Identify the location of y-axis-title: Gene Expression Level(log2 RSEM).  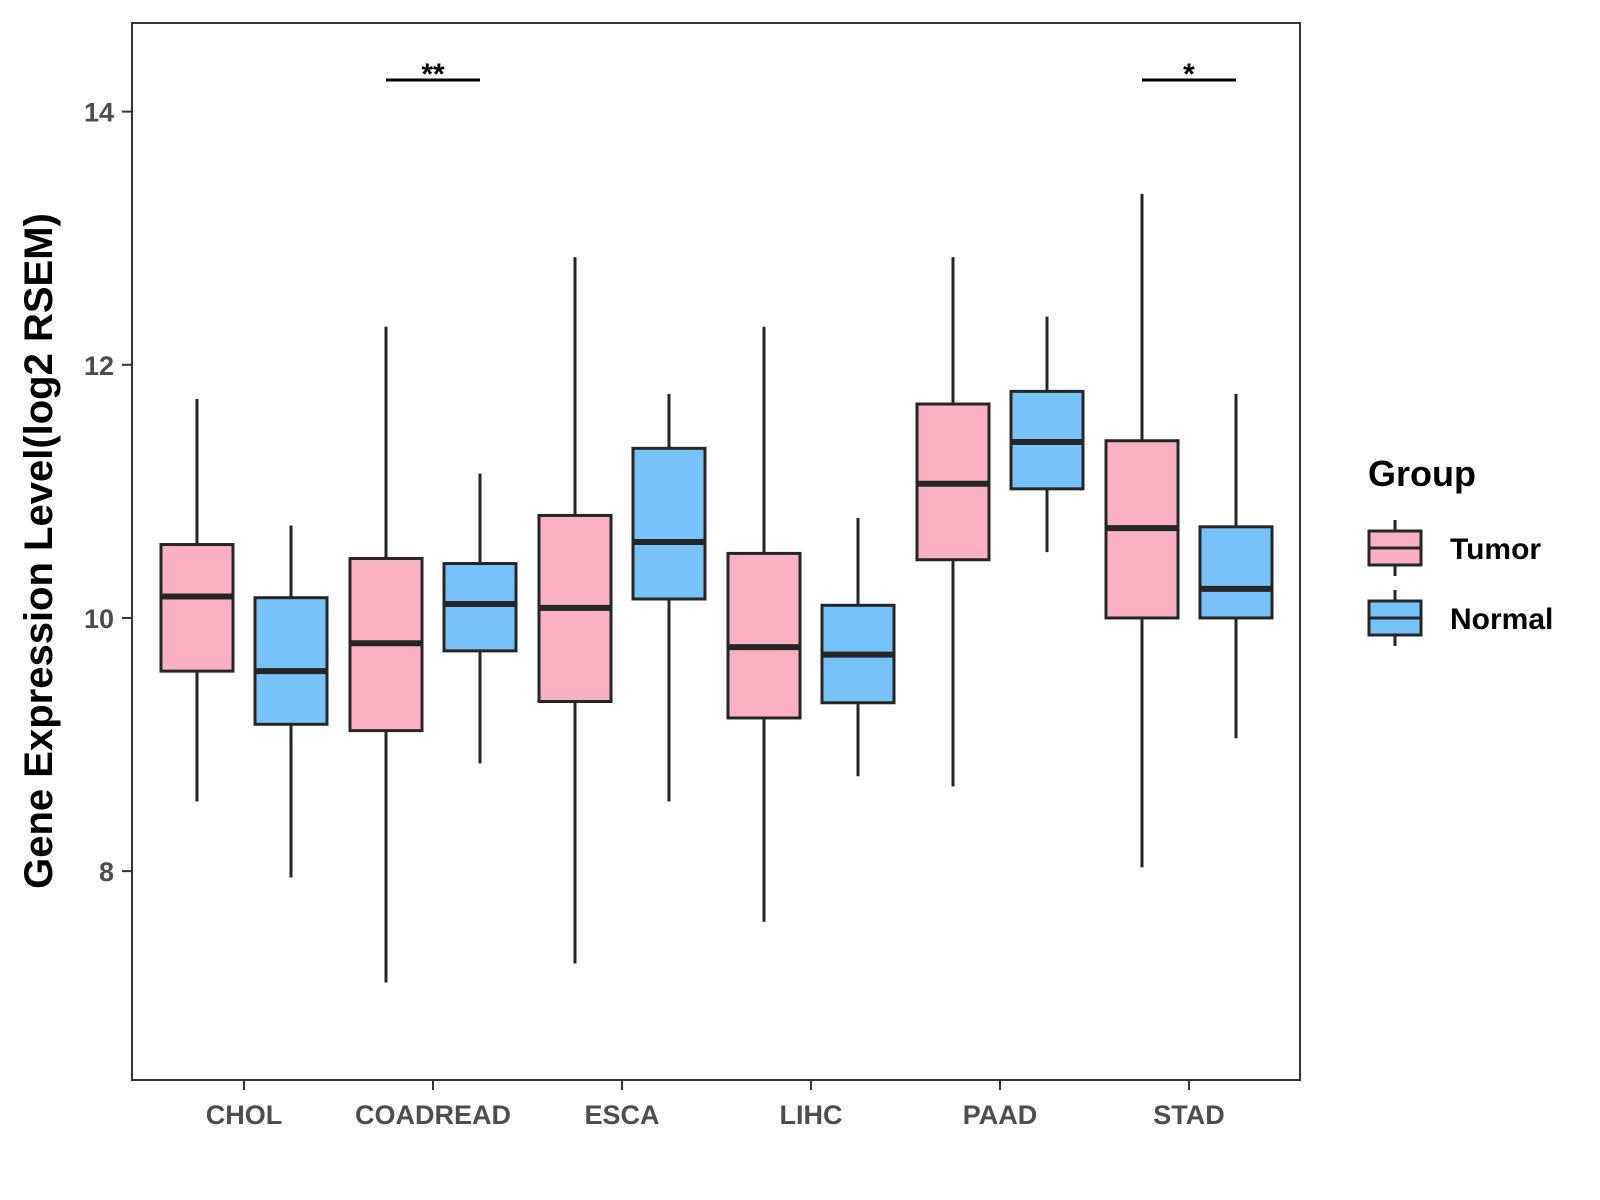
(39, 551).